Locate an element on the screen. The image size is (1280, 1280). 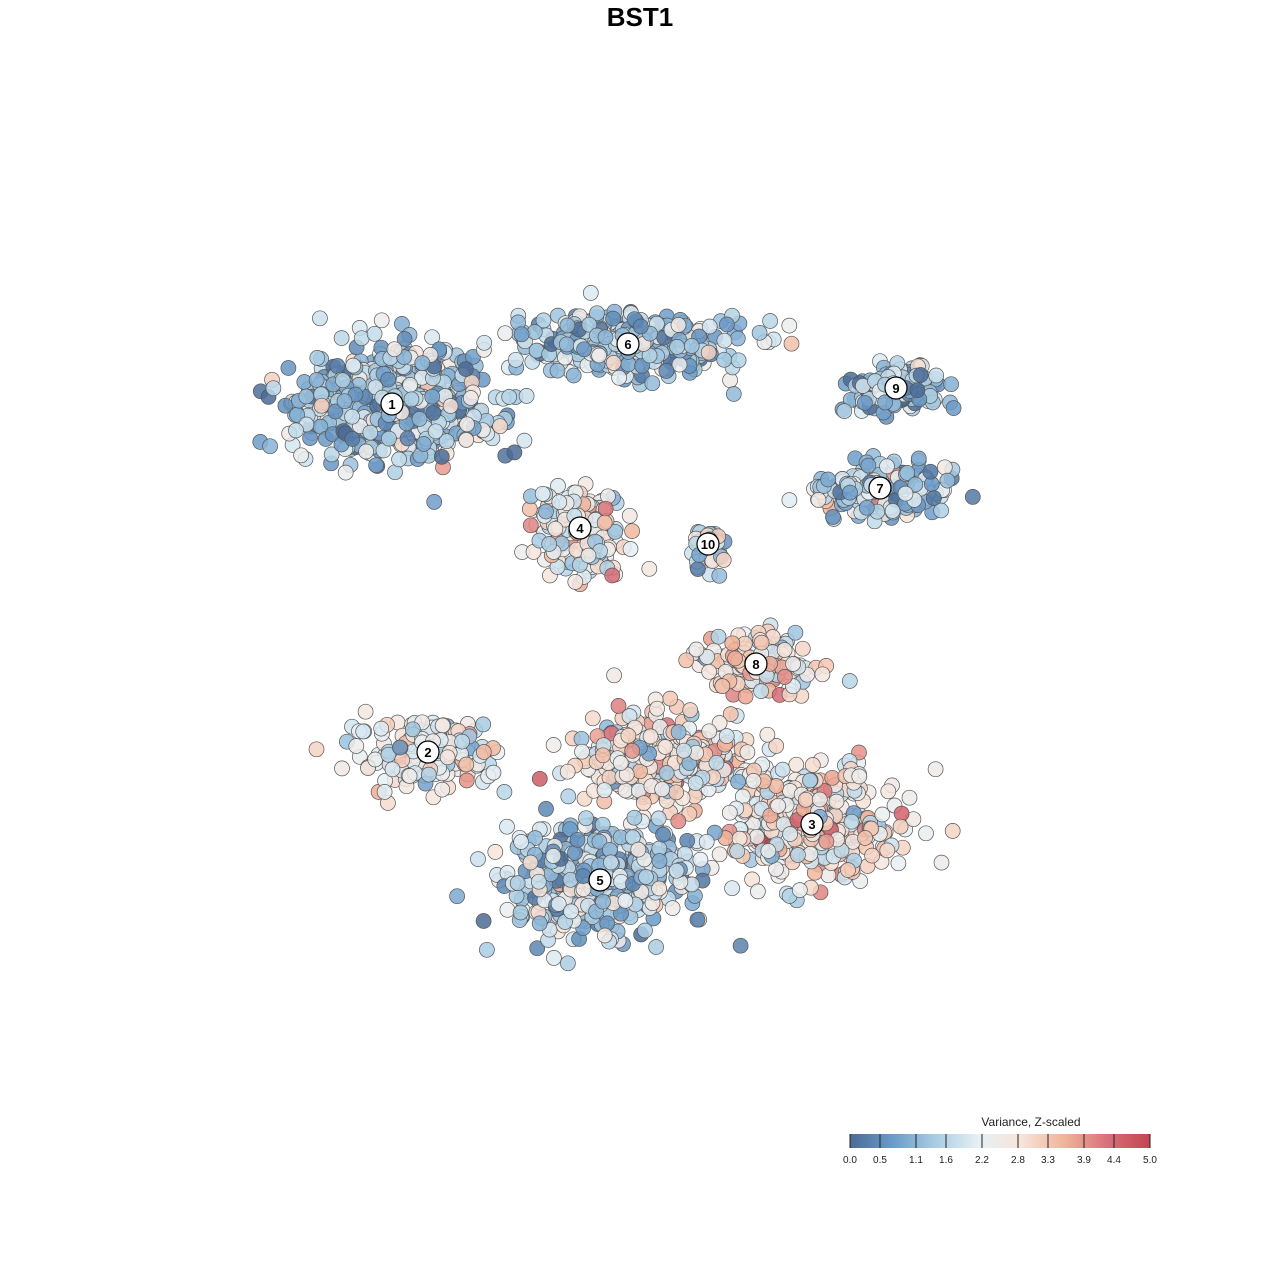
cluster-label-4: 4 is located at coordinates (580, 528).